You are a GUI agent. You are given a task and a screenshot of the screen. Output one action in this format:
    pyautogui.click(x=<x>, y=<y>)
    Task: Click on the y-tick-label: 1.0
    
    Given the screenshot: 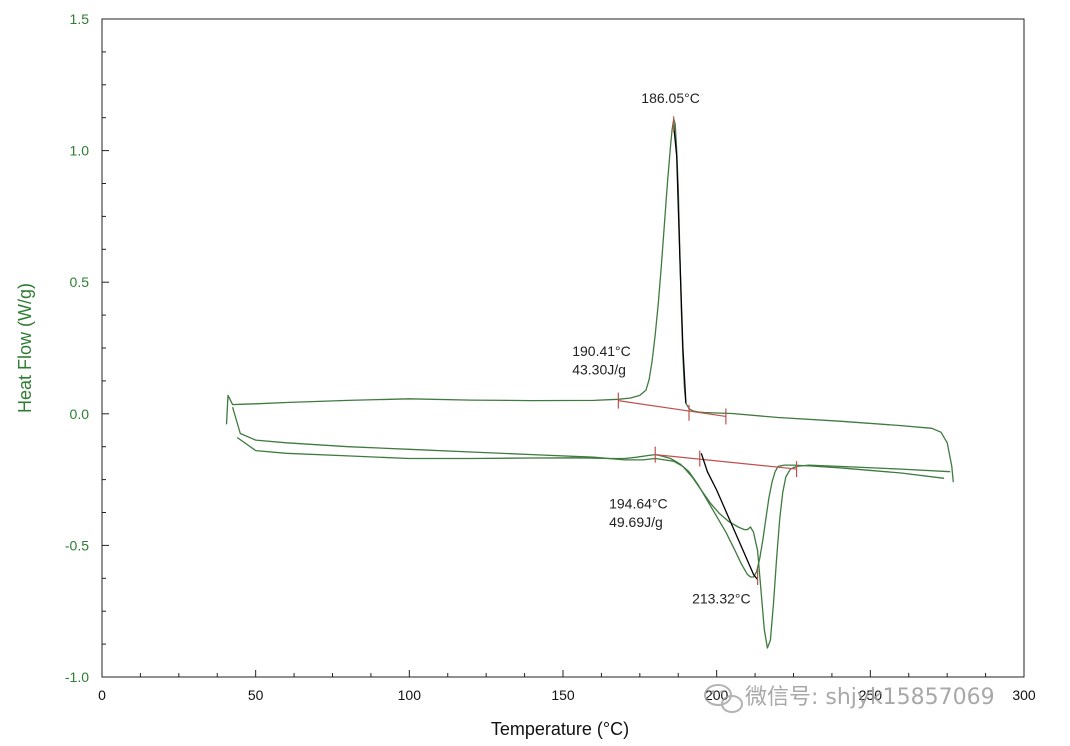 What is the action you would take?
    pyautogui.click(x=80, y=151)
    